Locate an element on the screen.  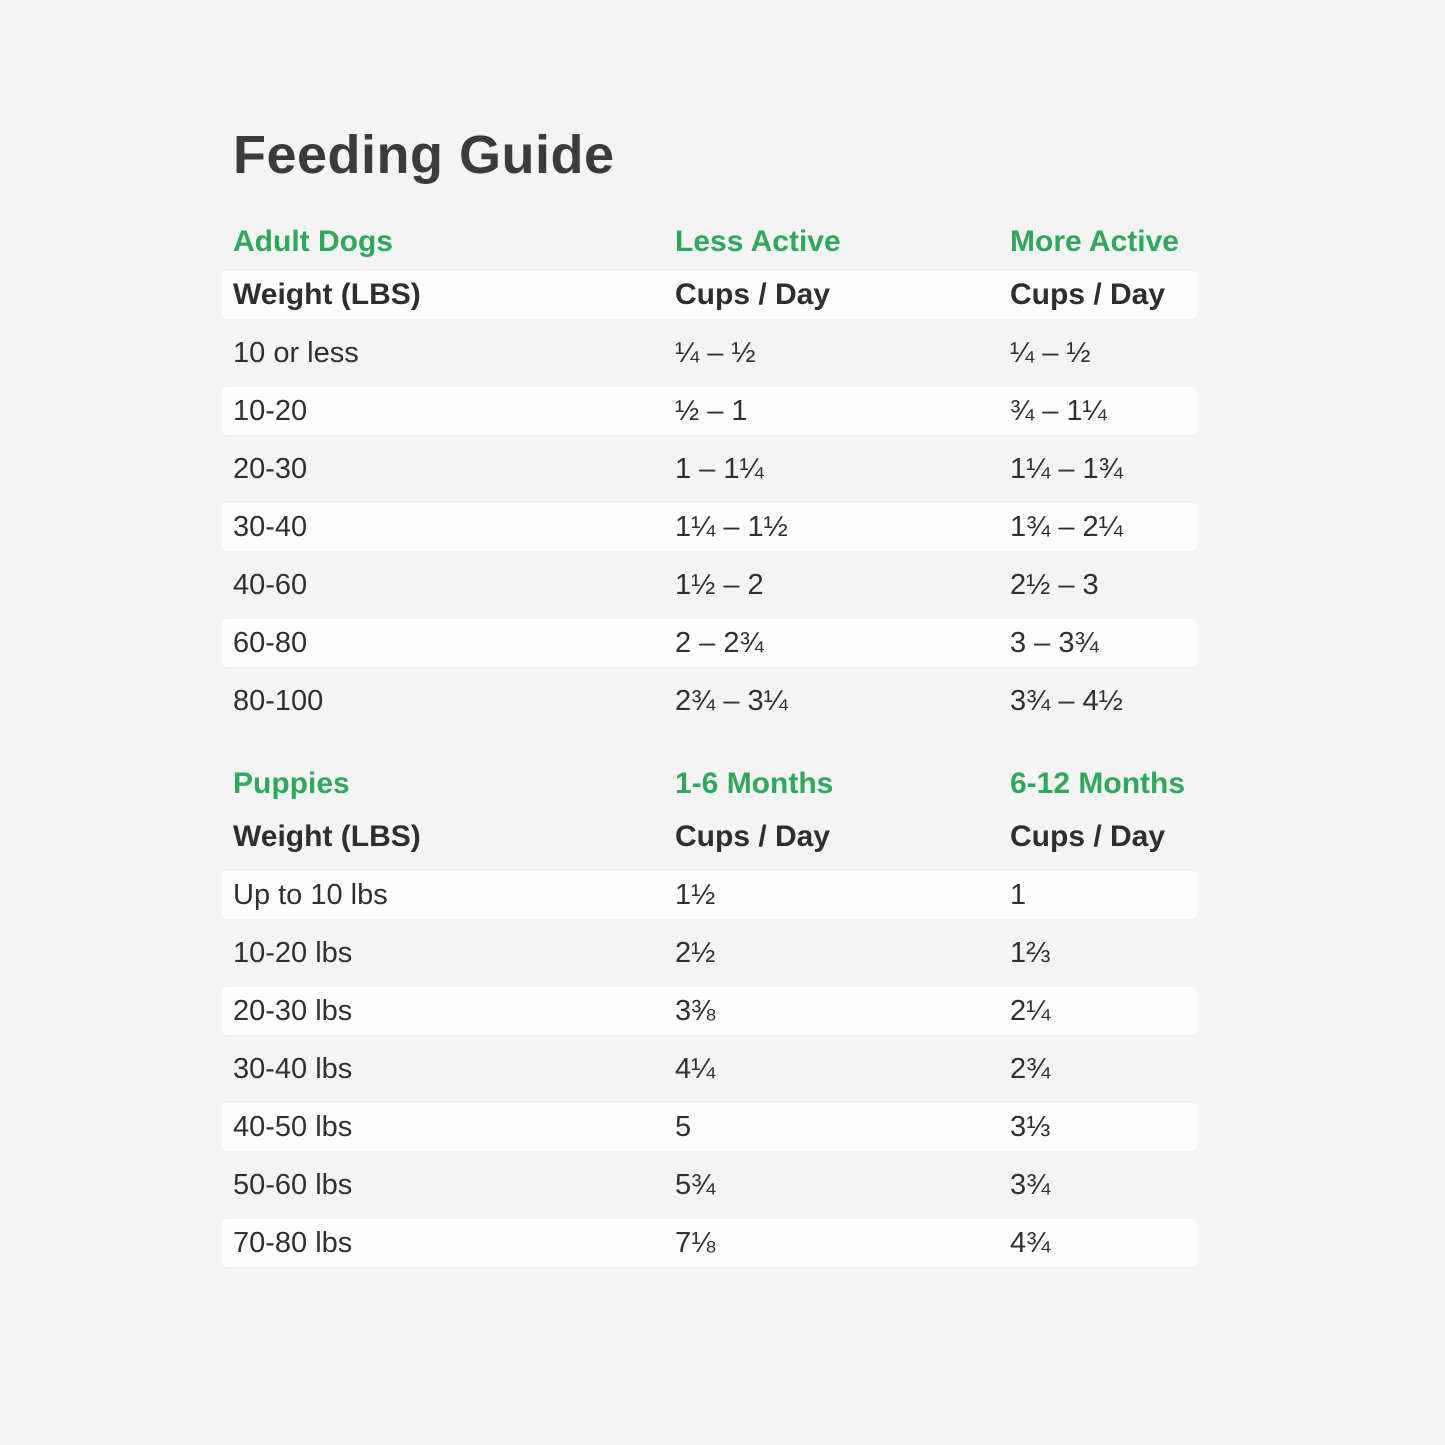
table-row: 80-100 2¾ – 3¼ 3¾ – 4½ is located at coordinates (709, 701).